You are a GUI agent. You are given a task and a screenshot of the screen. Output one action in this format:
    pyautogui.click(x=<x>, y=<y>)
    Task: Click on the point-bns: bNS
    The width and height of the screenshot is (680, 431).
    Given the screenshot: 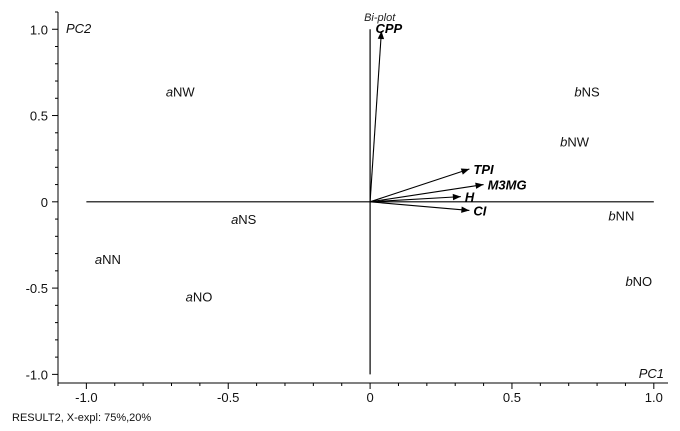 What is the action you would take?
    pyautogui.click(x=587, y=91)
    